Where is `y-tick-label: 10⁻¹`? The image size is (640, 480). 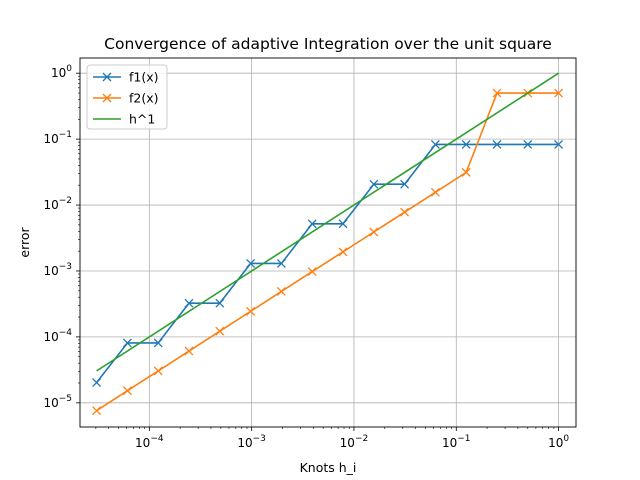
y-tick-label: 10⁻¹ is located at coordinates (57, 138).